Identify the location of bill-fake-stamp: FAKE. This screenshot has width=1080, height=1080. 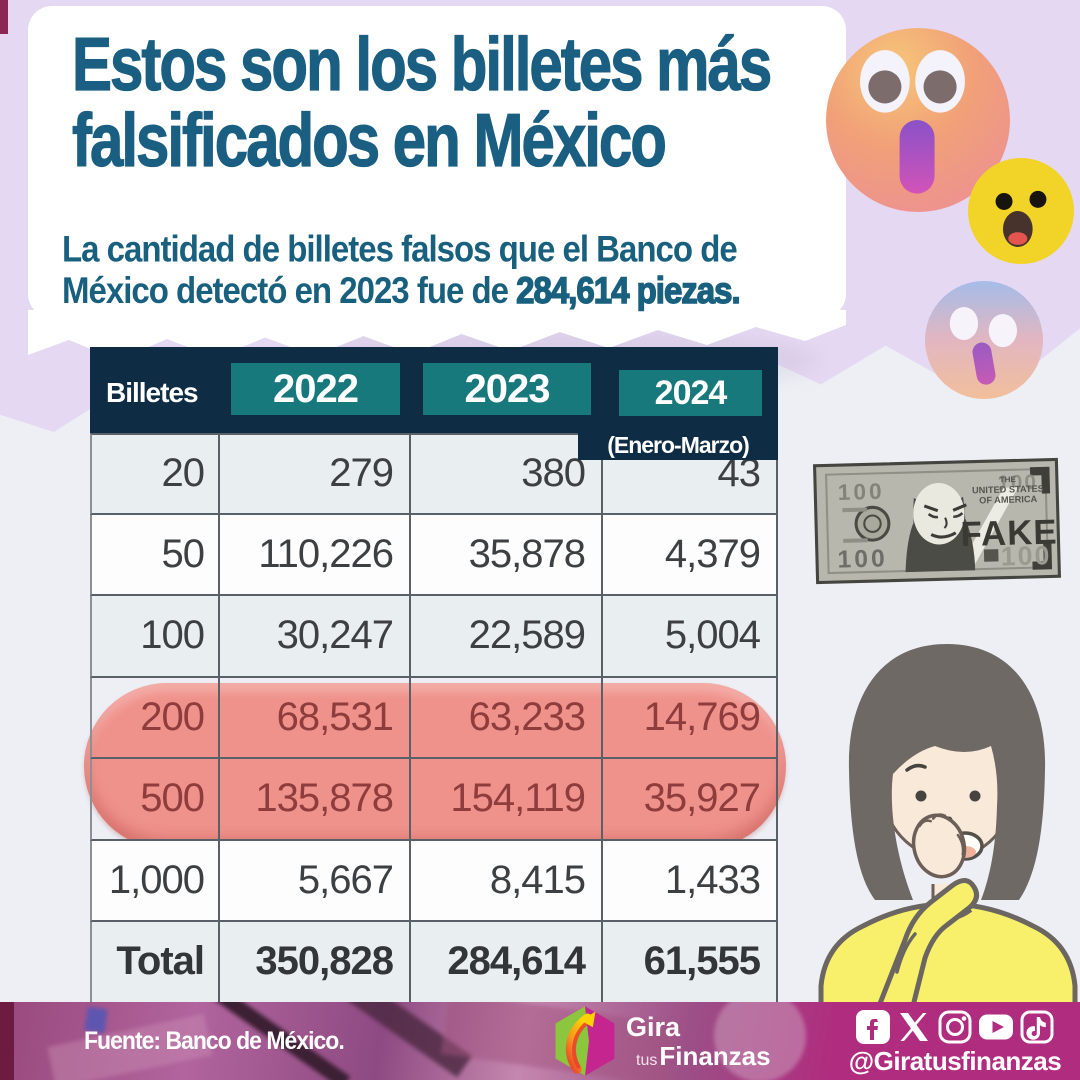
(1009, 533).